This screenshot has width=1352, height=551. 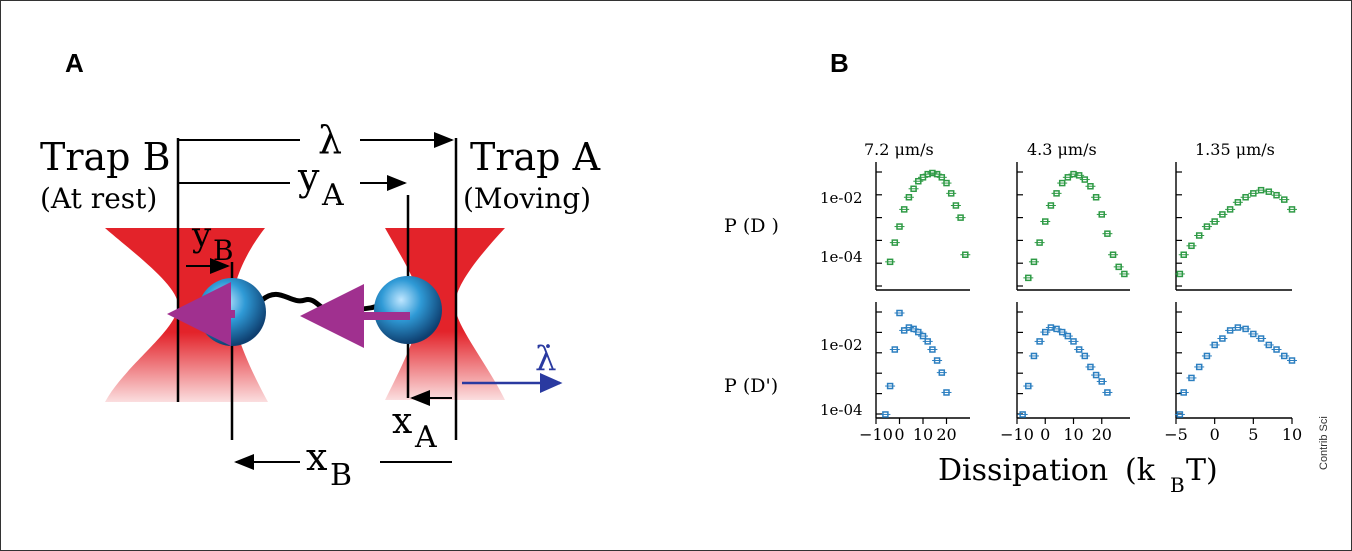 What do you see at coordinates (899, 149) in the screenshot?
I see `speed-label-1: 7.2 μm/s` at bounding box center [899, 149].